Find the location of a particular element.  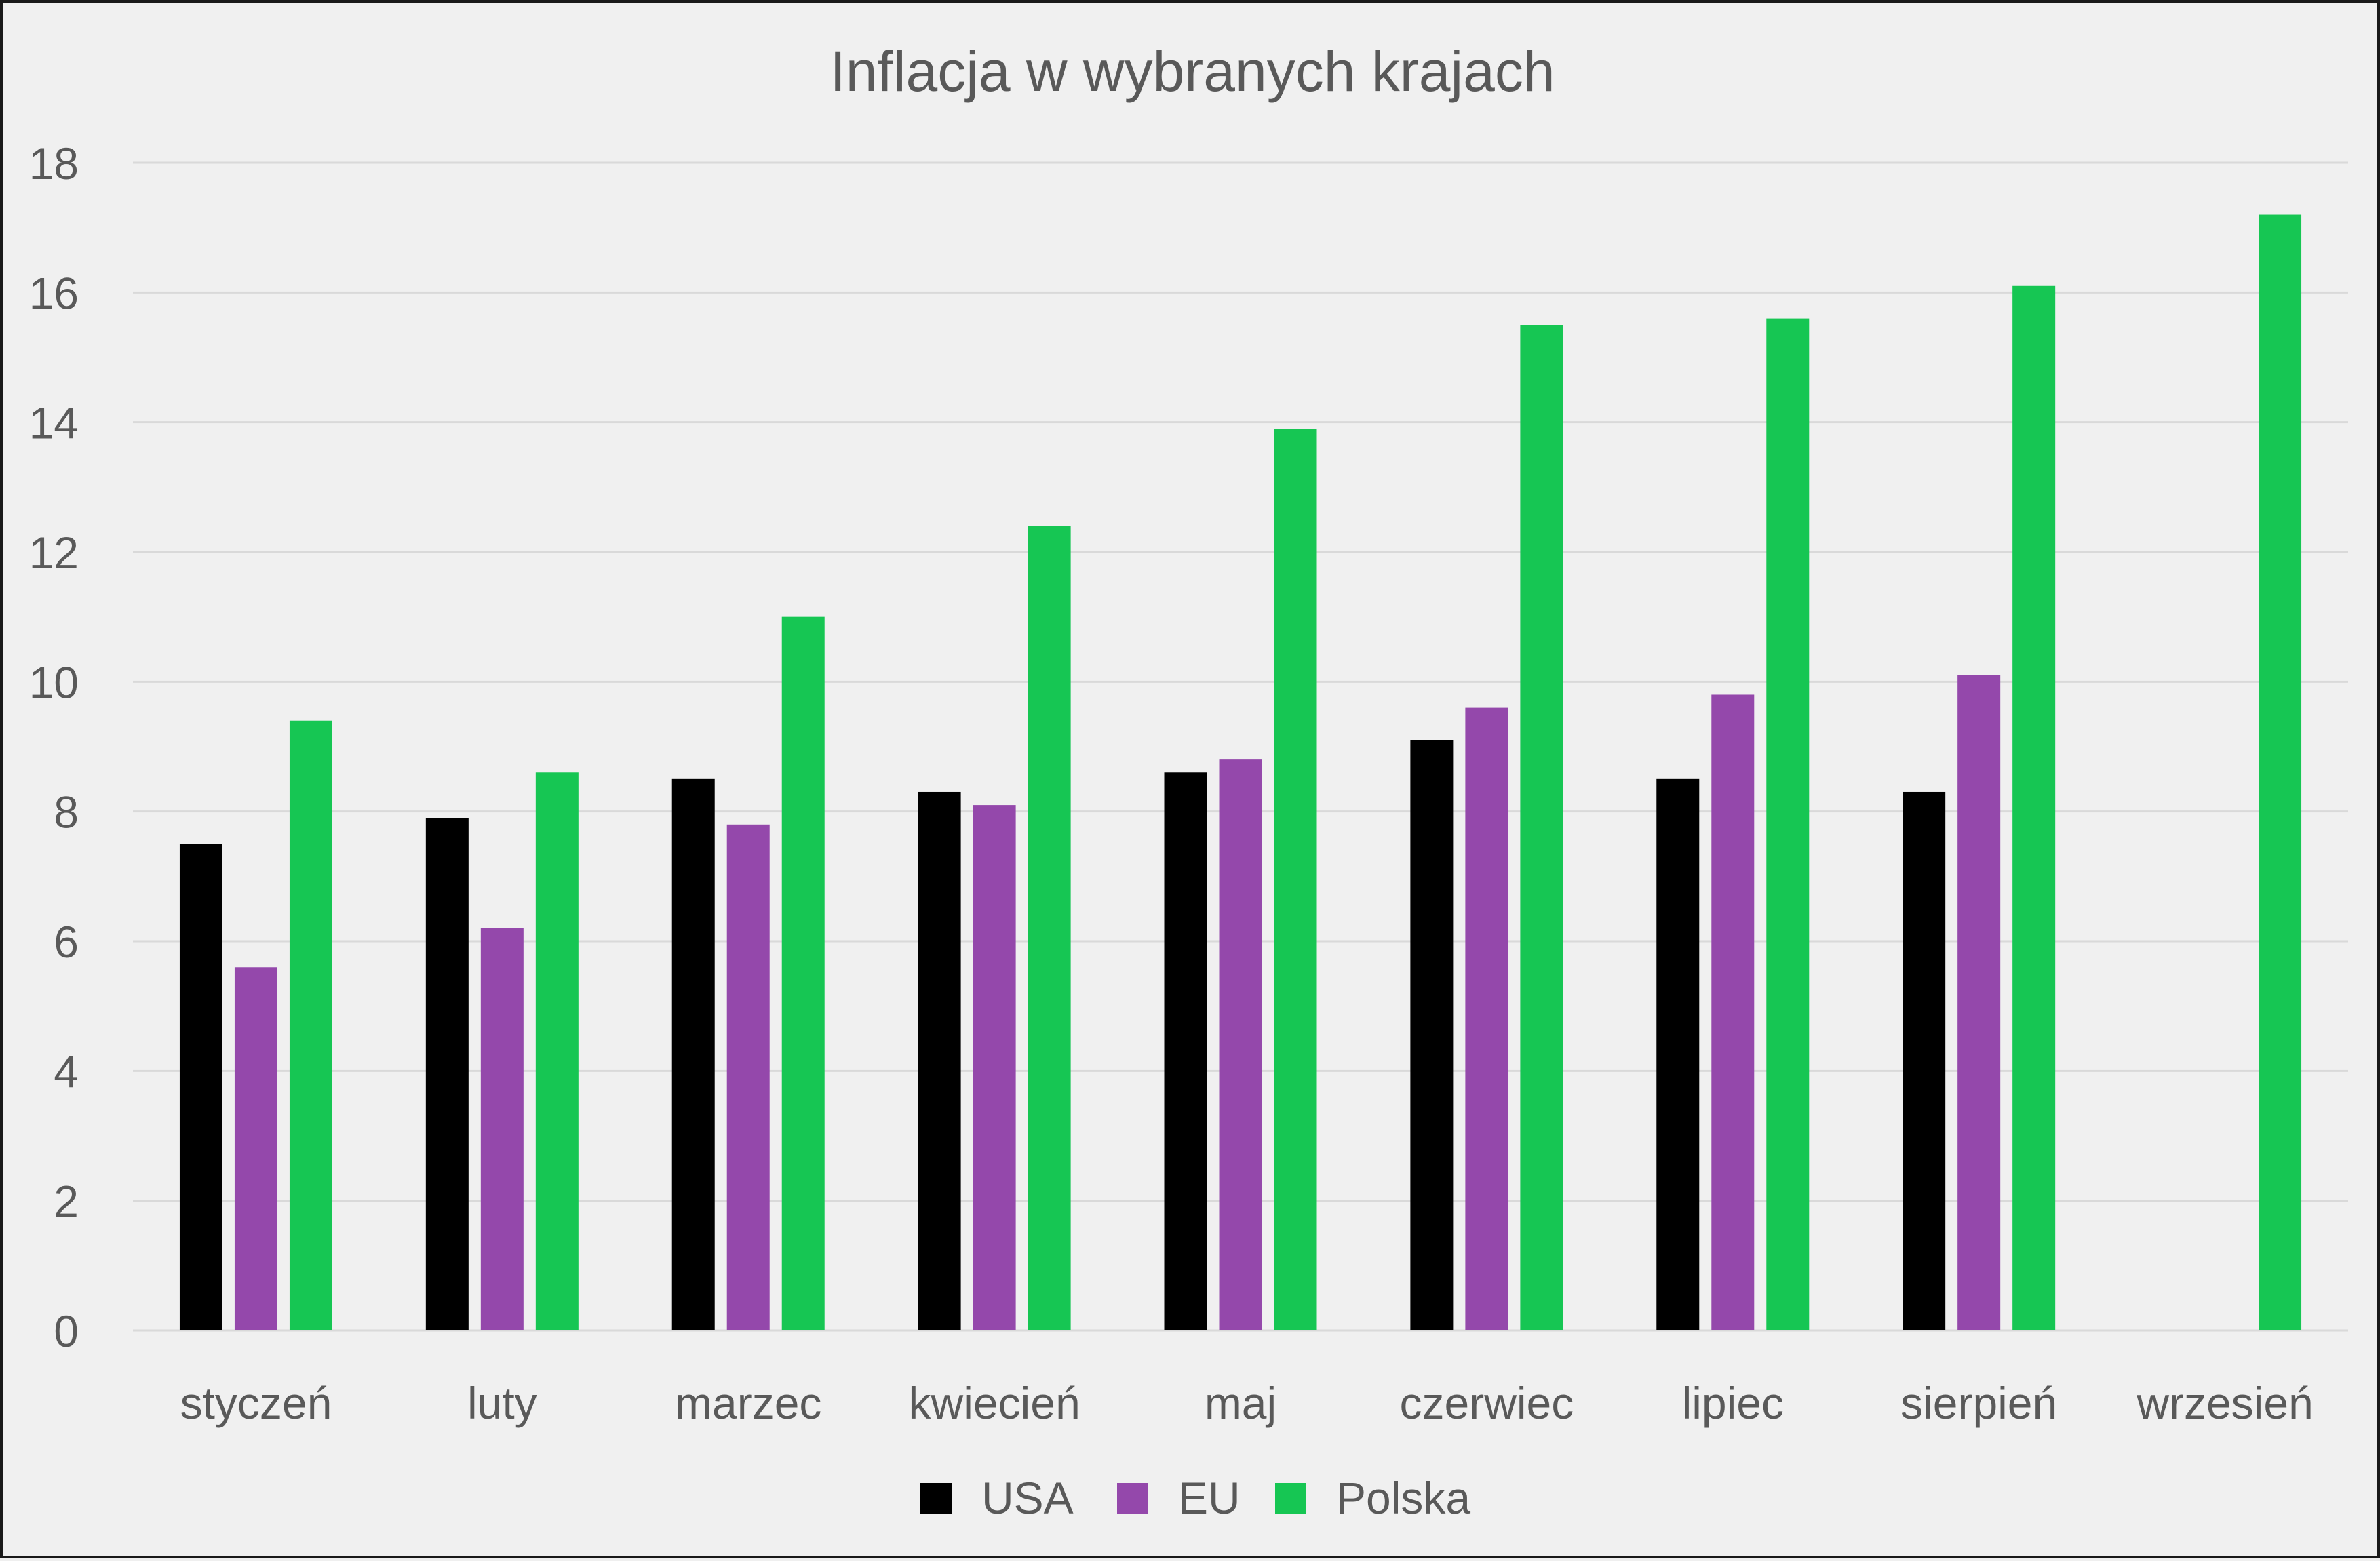

x-category-label: maj is located at coordinates (1240, 1403).